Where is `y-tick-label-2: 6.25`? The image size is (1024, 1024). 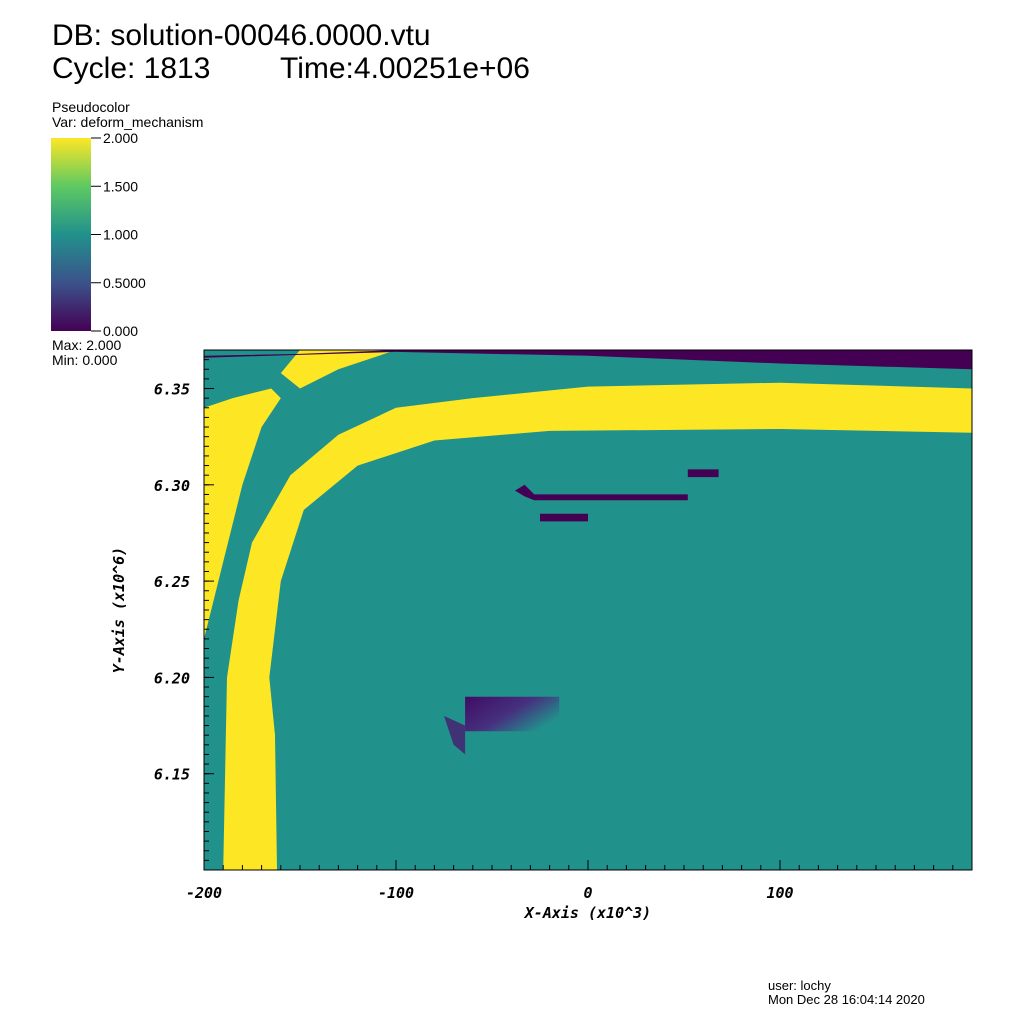
y-tick-label-2: 6.25 is located at coordinates (172, 582).